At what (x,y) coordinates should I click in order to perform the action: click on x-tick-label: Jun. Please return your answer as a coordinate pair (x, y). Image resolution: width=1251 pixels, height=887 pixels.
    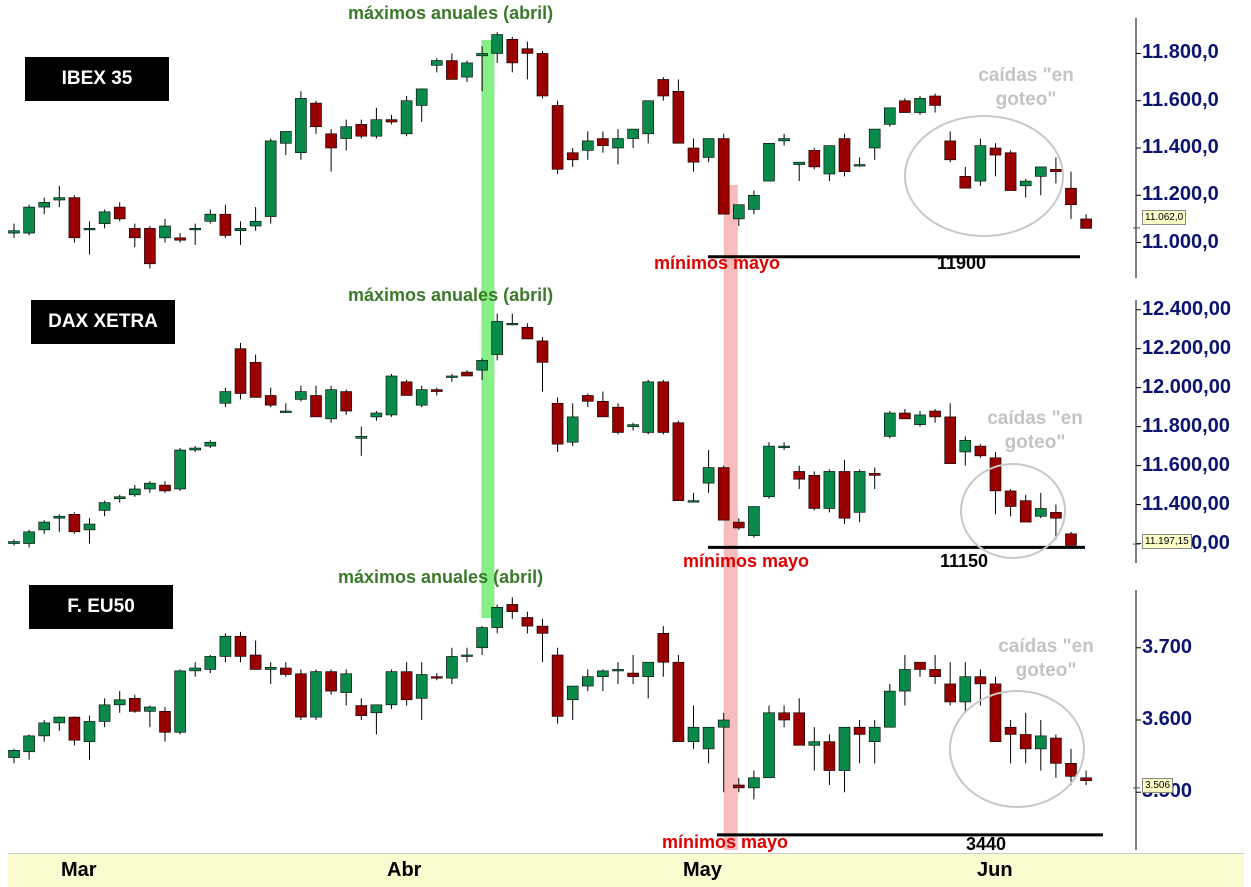
    Looking at the image, I should click on (995, 870).